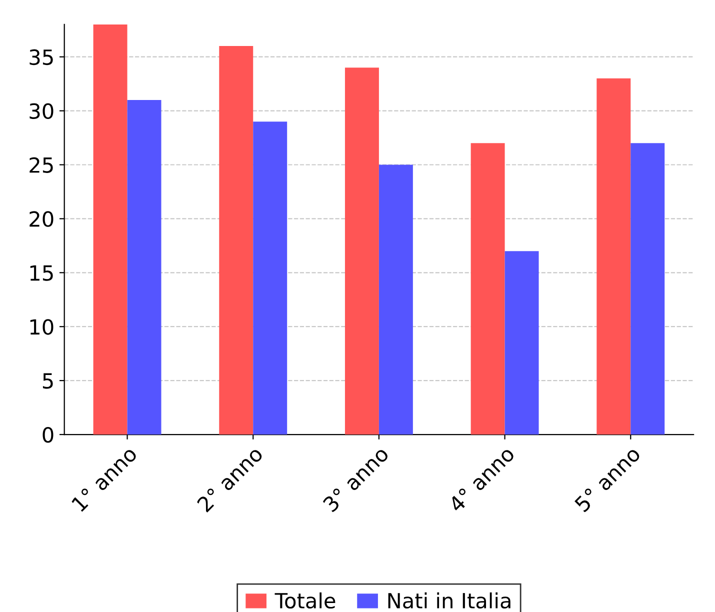 The image size is (715, 612). What do you see at coordinates (47, 381) in the screenshot?
I see `y-tick-label: 5` at bounding box center [47, 381].